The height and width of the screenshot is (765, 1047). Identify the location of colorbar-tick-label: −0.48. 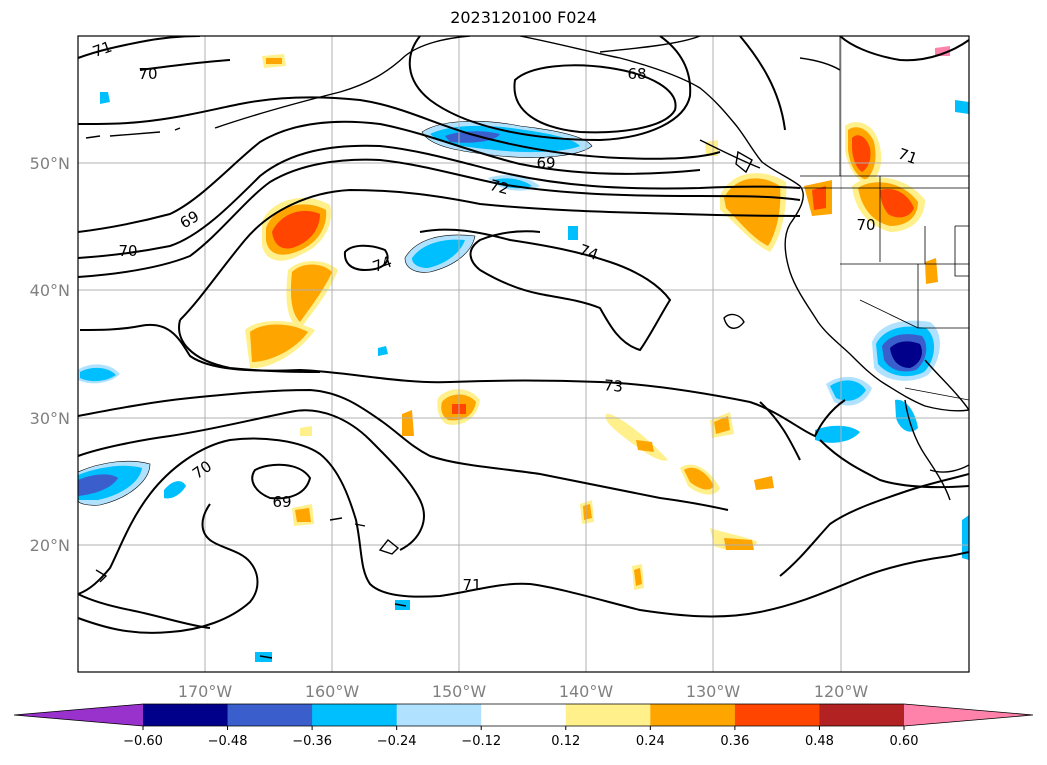
(228, 741).